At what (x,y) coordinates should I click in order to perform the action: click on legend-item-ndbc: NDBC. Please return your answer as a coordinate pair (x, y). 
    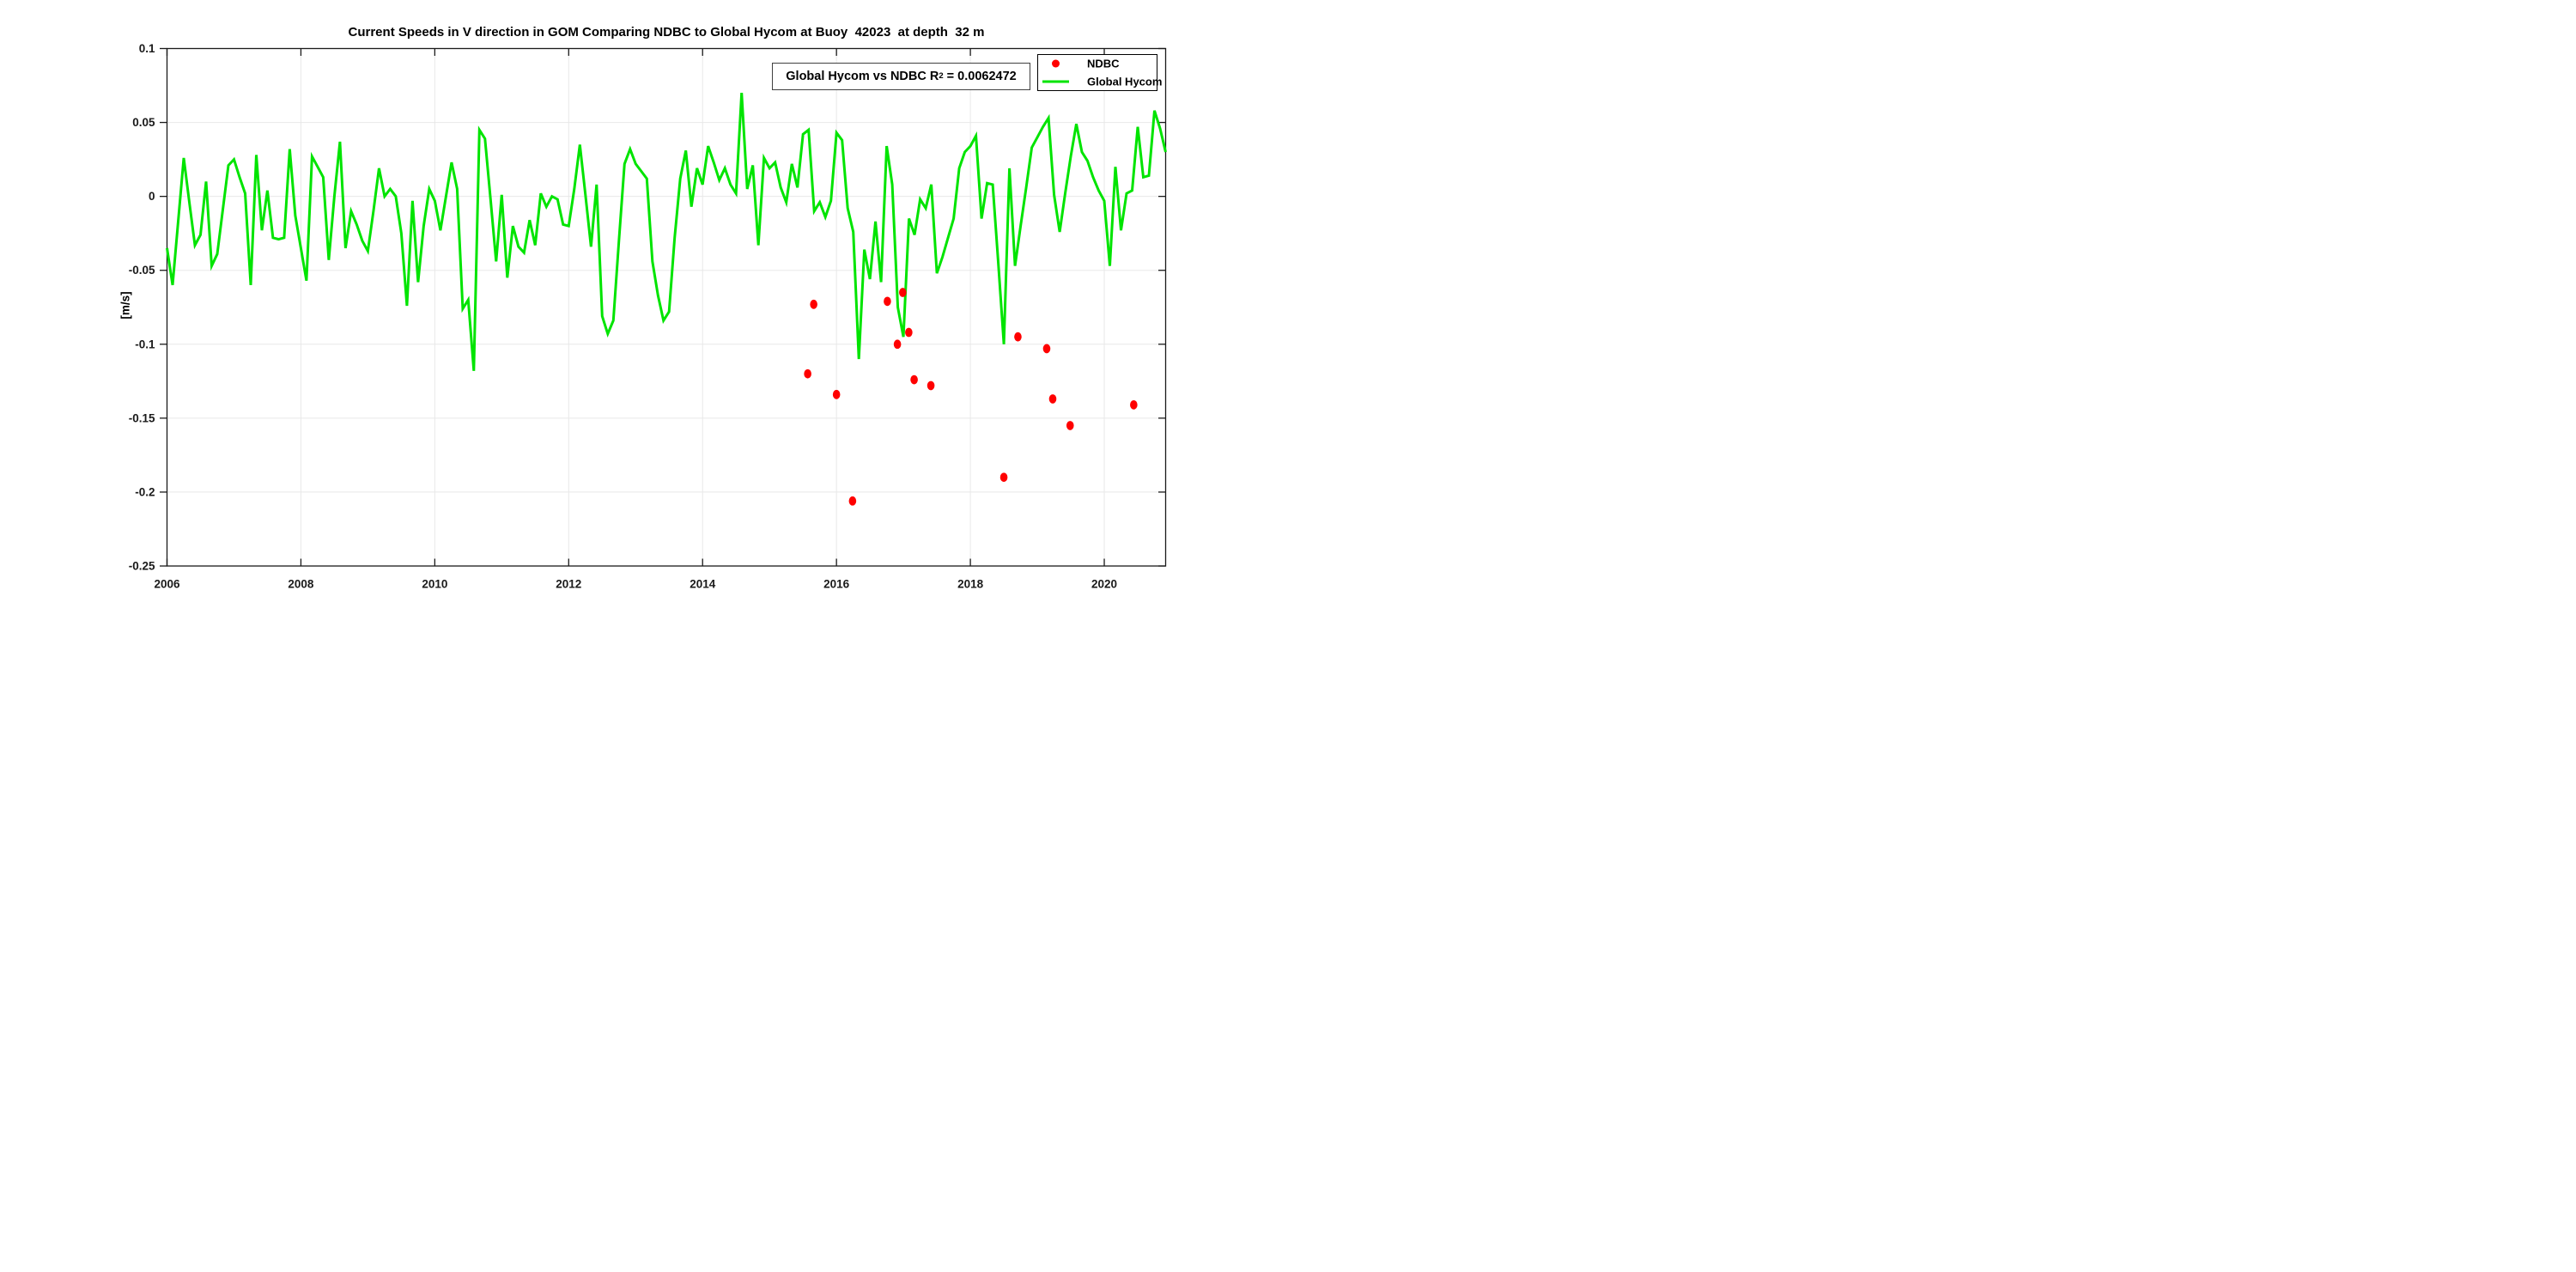
    Looking at the image, I should click on (1097, 64).